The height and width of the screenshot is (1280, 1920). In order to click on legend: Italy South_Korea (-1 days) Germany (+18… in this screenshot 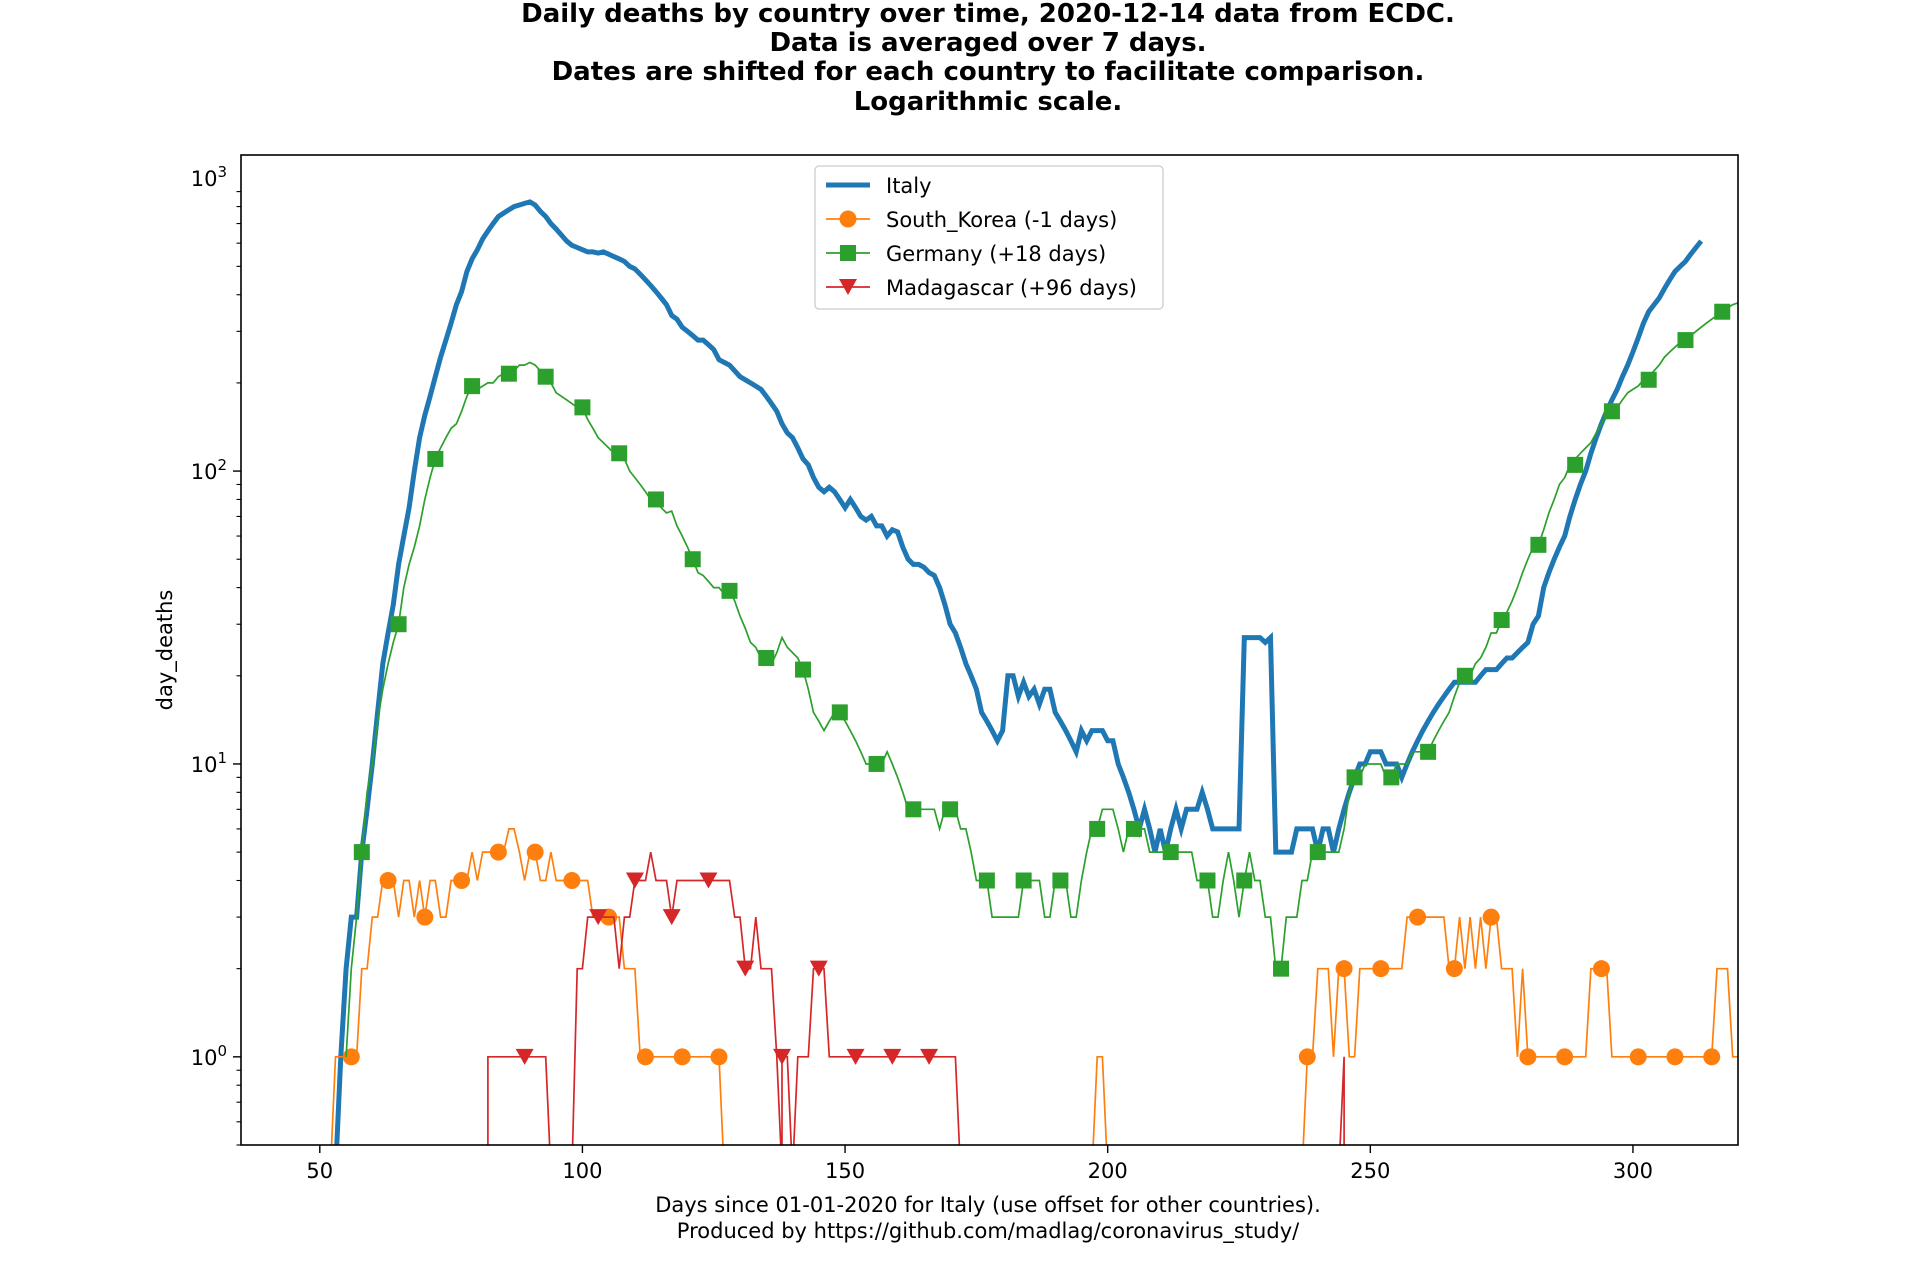, I will do `click(989, 237)`.